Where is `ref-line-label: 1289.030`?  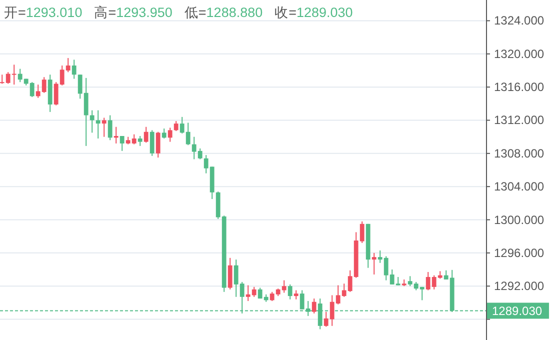
ref-line-label: 1289.030 is located at coordinates (517, 311).